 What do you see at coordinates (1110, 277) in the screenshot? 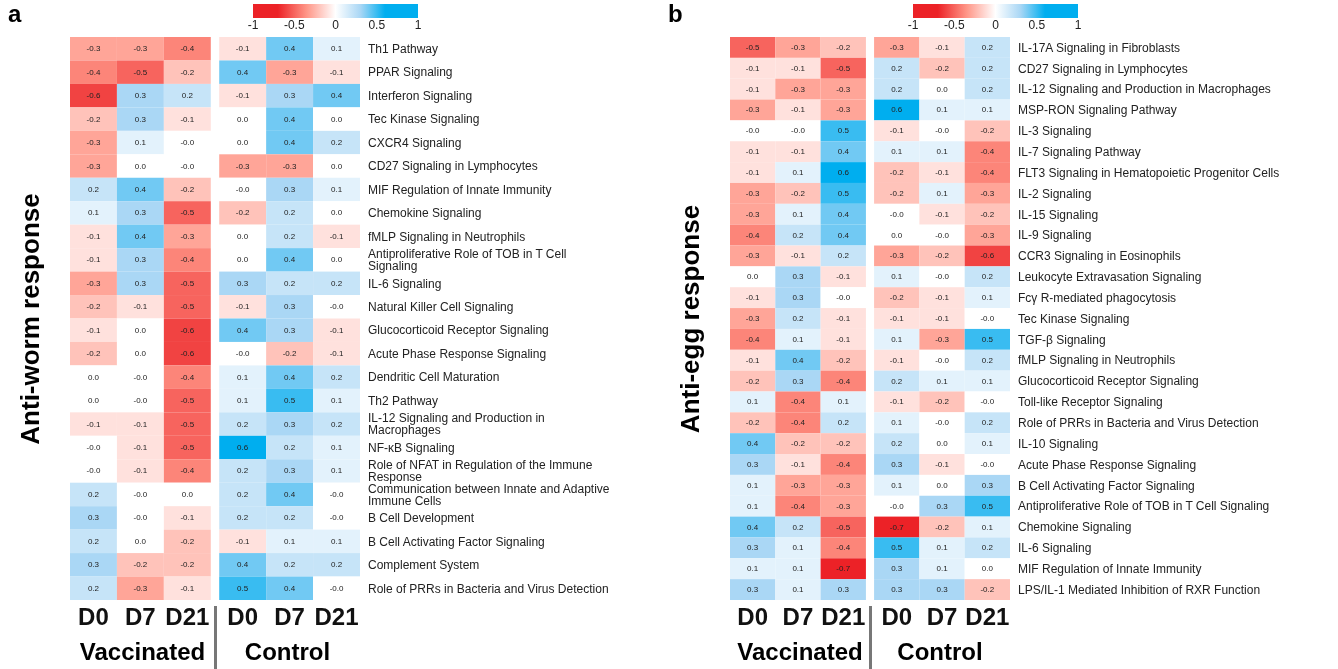
I see `y-tick-label: Leukocyte Extravasation Signaling` at bounding box center [1110, 277].